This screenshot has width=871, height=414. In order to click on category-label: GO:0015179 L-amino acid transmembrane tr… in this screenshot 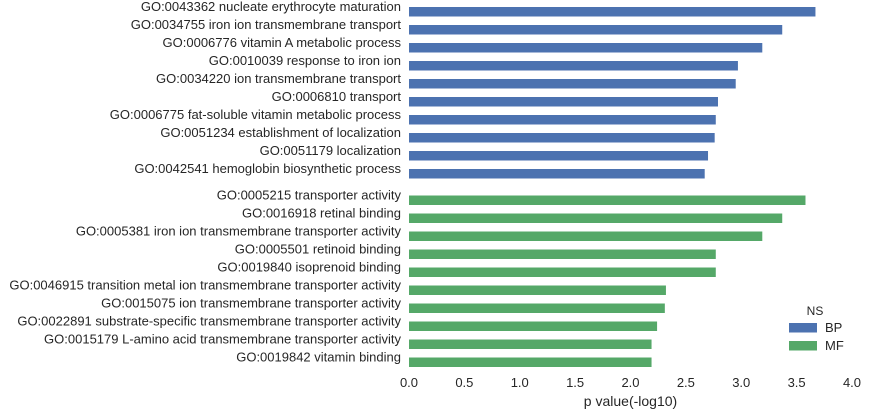, I will do `click(222, 339)`.